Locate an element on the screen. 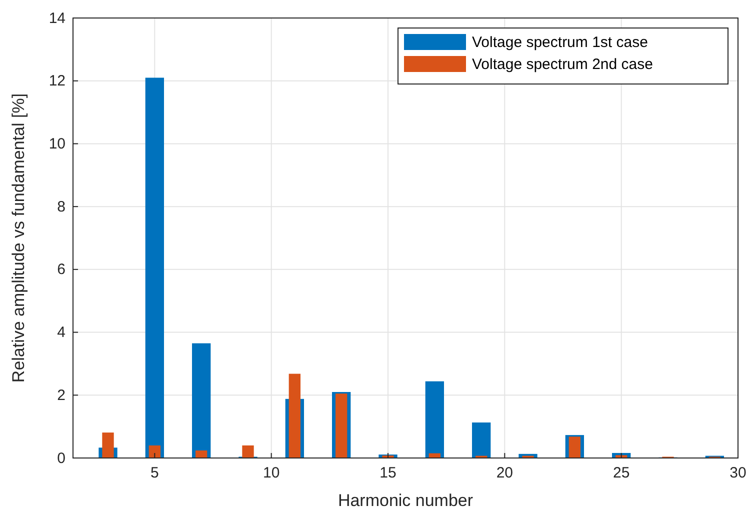  x-tick-label: 30 is located at coordinates (738, 473).